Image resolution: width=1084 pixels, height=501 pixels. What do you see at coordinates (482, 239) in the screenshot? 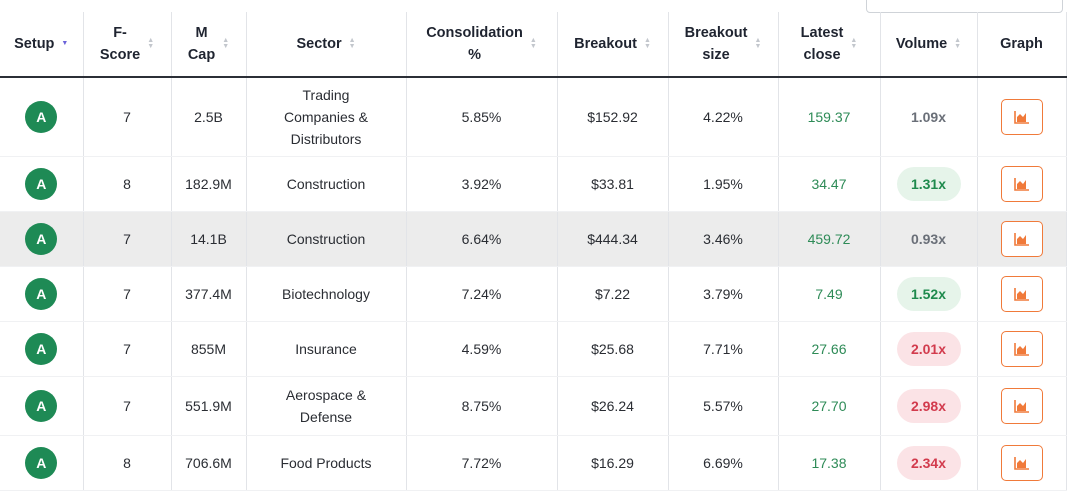
I see `cell-consolidation: 6.64%` at bounding box center [482, 239].